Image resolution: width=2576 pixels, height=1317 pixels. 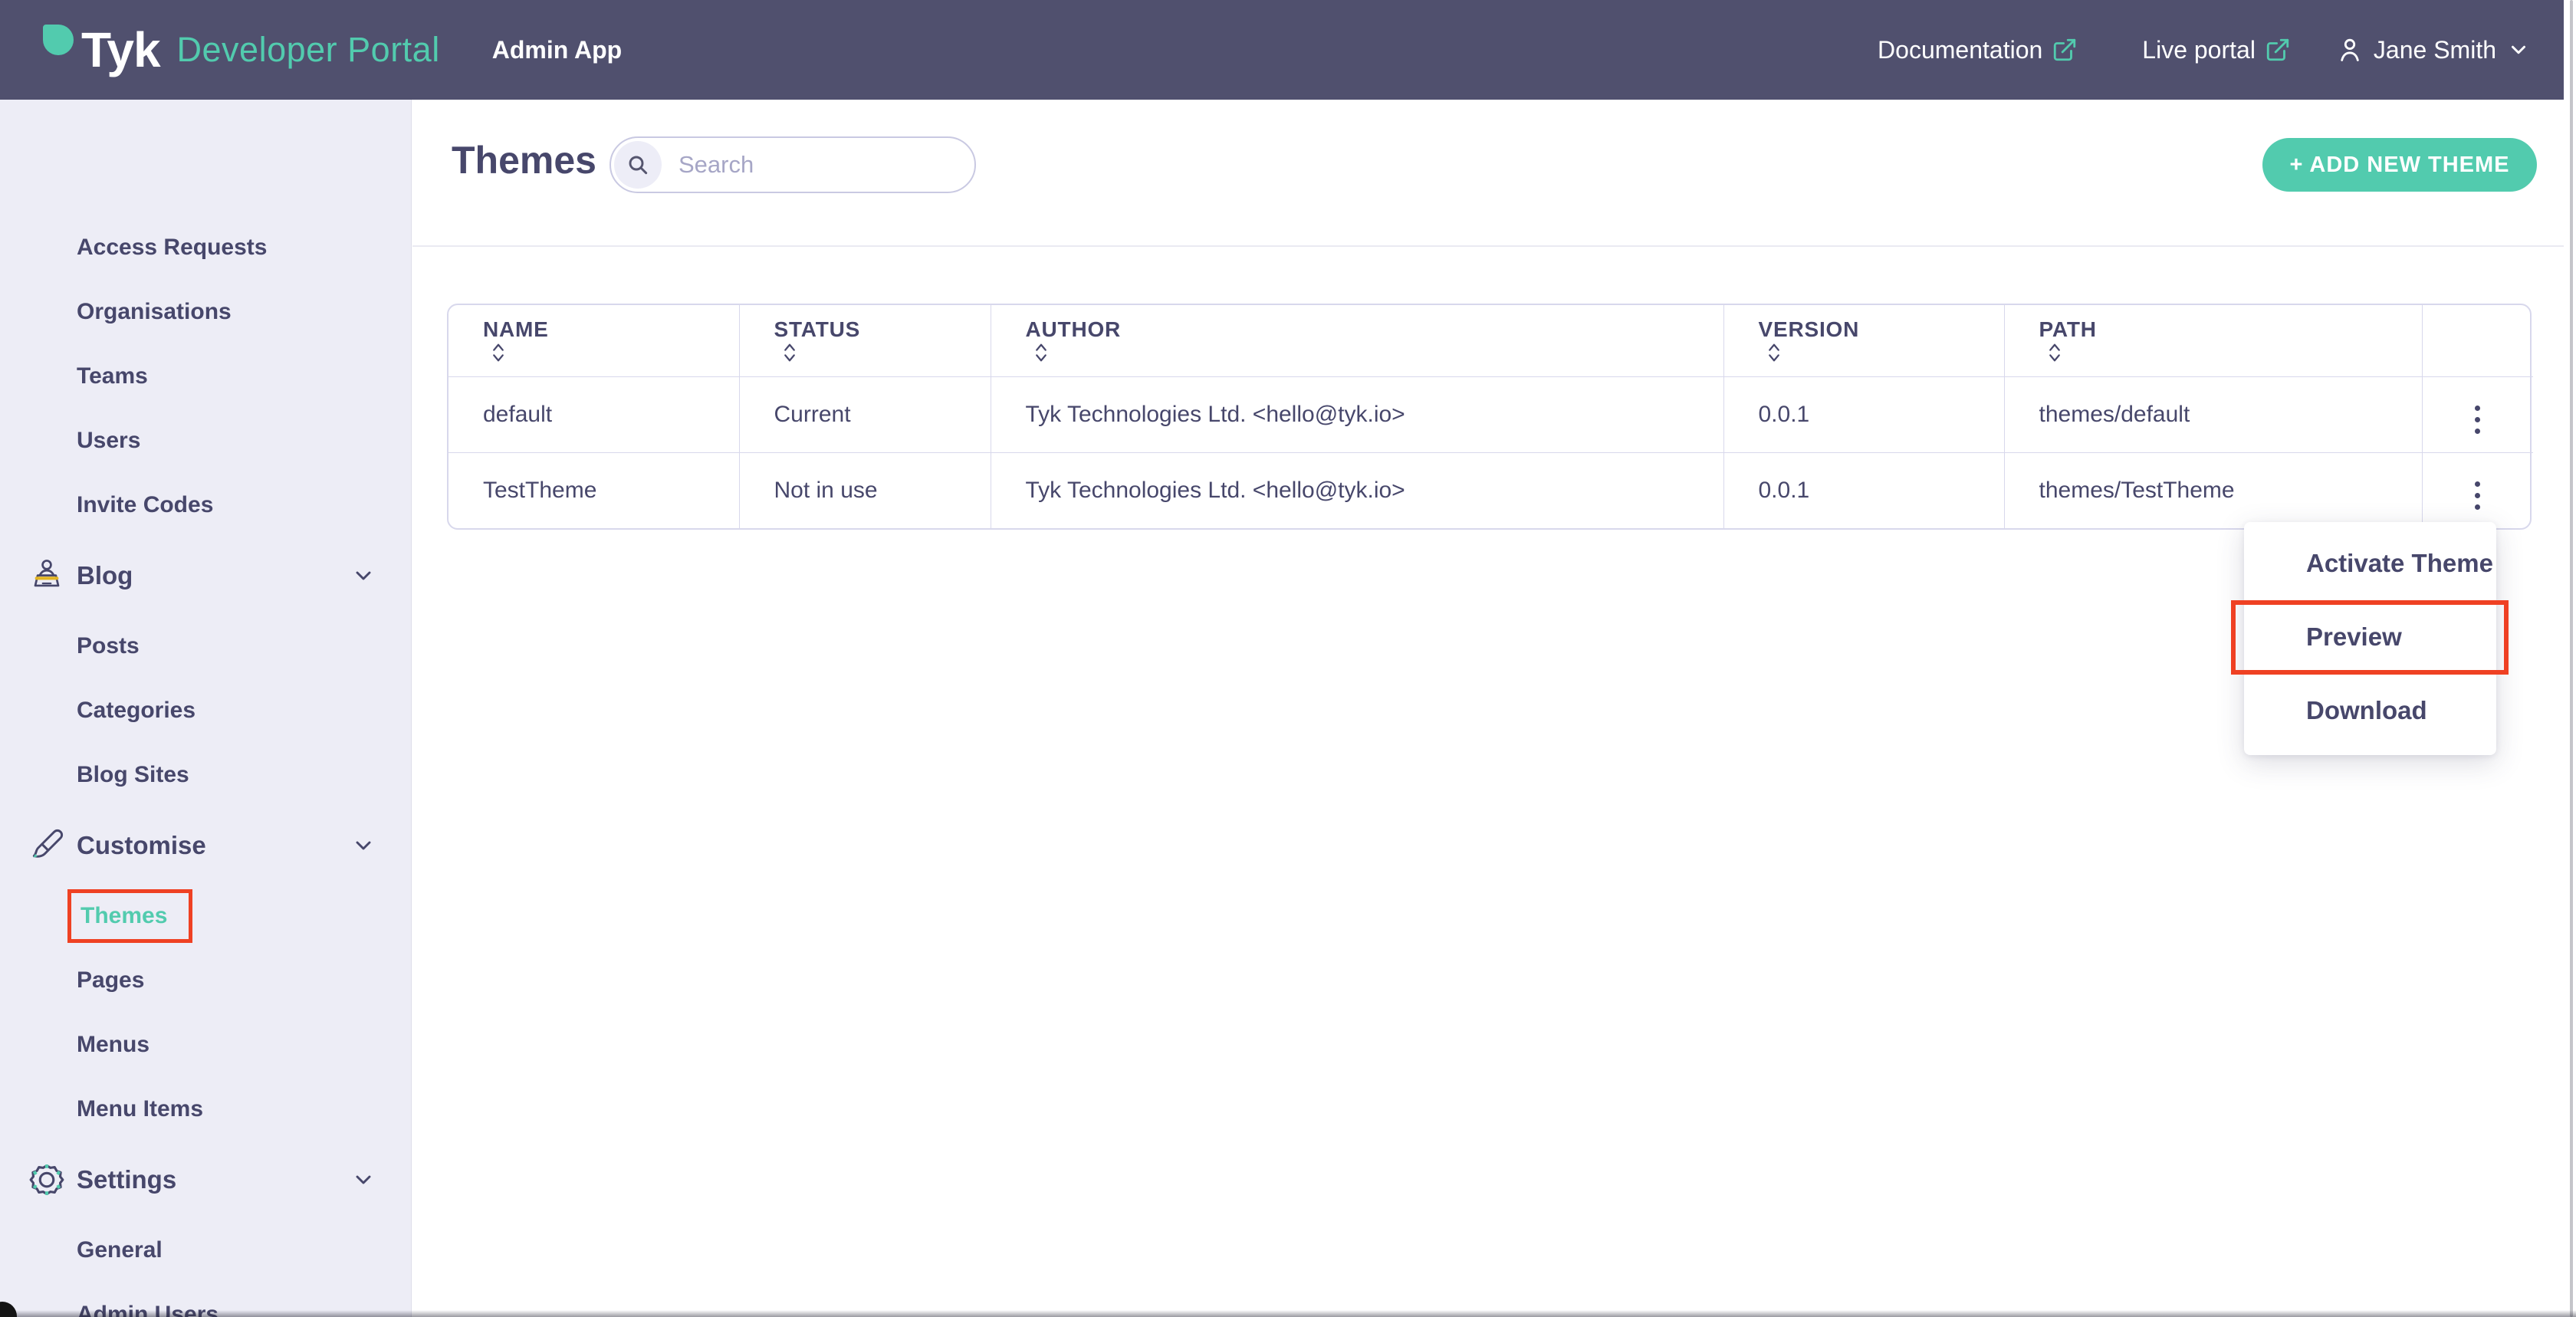 I want to click on sidebar-section-settings: Settings, so click(x=205, y=1180).